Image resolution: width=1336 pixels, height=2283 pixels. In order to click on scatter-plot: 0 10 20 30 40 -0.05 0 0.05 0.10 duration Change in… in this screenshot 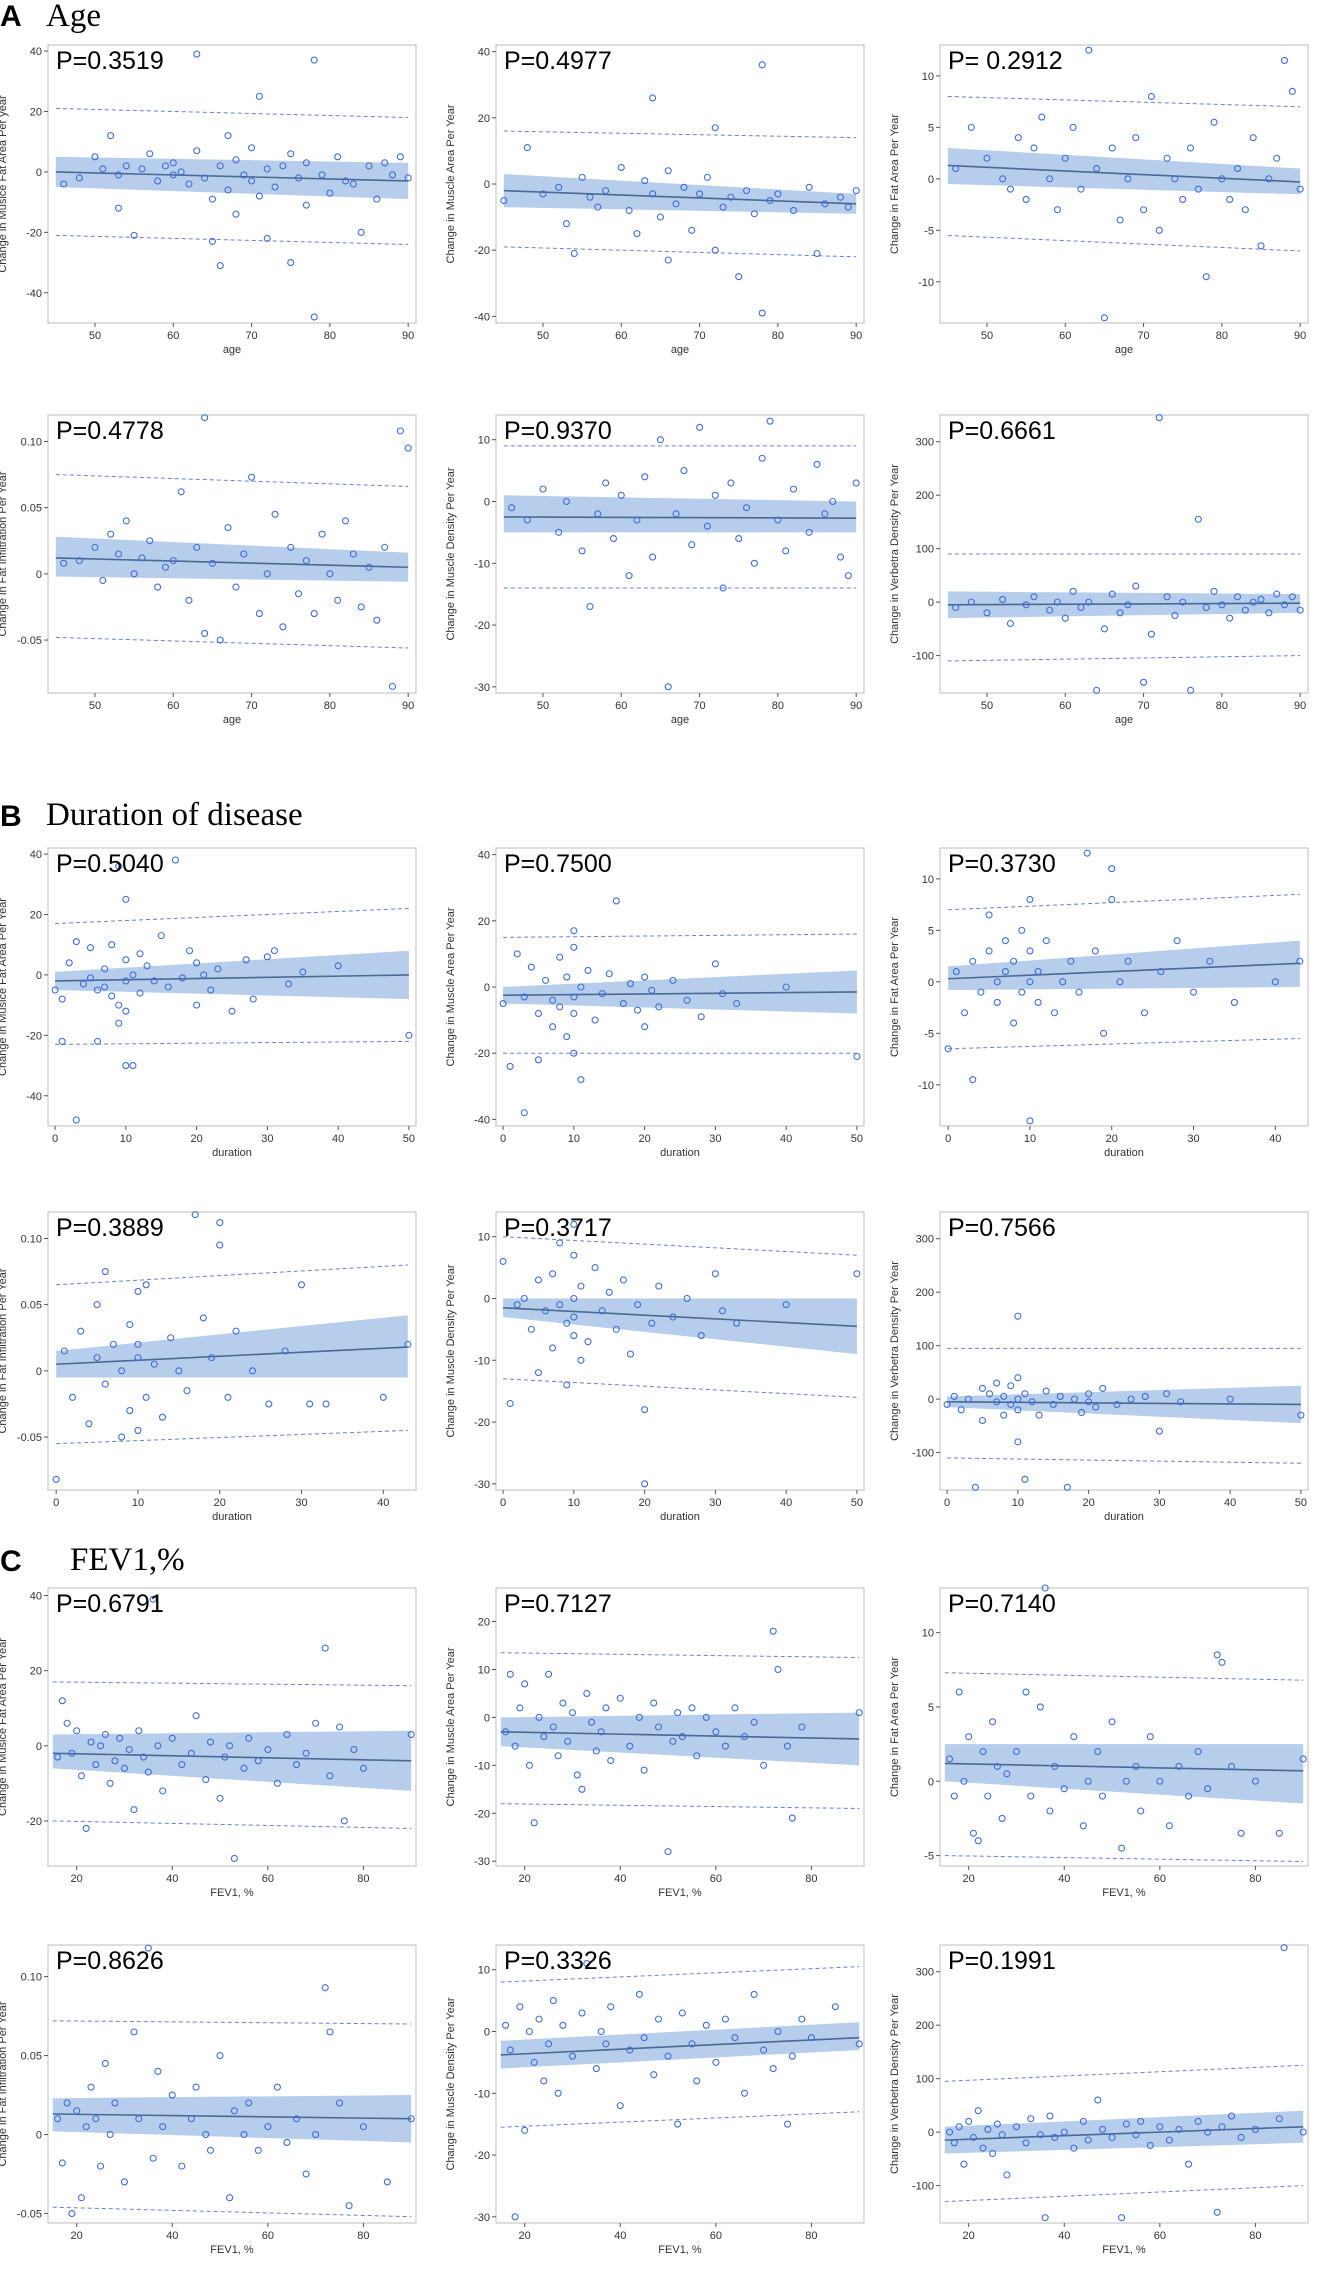, I will do `click(208, 1367)`.